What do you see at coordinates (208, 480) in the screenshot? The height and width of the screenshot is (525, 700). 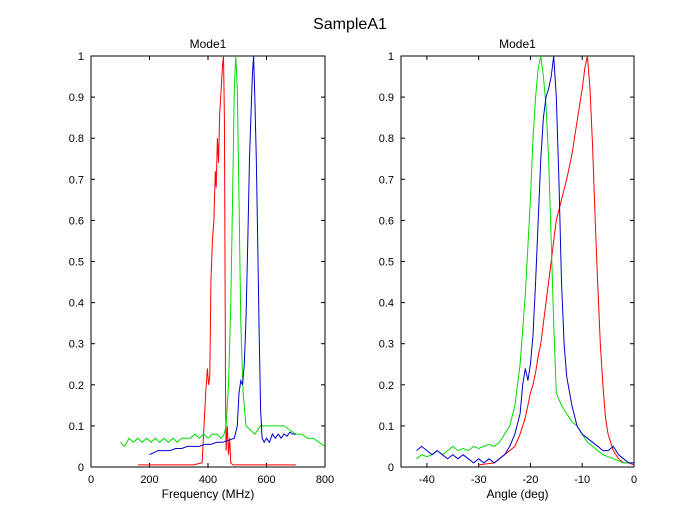 I see `x-tick-label: 400` at bounding box center [208, 480].